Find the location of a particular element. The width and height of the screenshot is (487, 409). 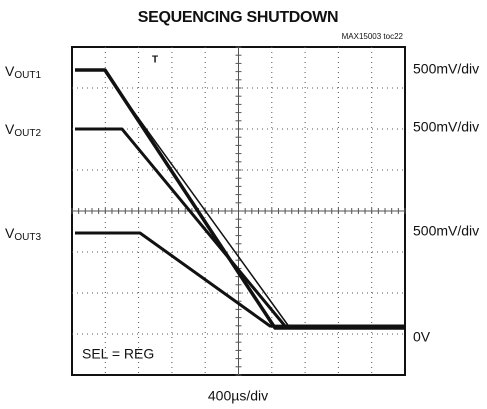

subtitle: MAX15003 toc22 is located at coordinates (373, 36).